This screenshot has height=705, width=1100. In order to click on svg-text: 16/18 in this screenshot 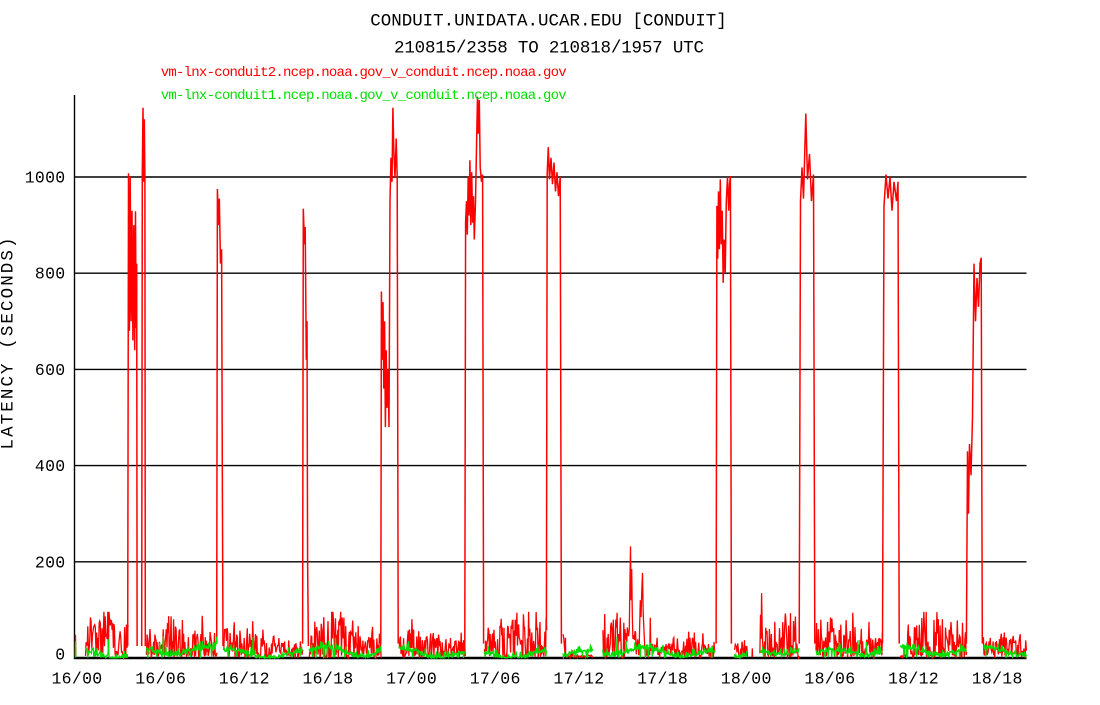, I will do `click(327, 679)`.